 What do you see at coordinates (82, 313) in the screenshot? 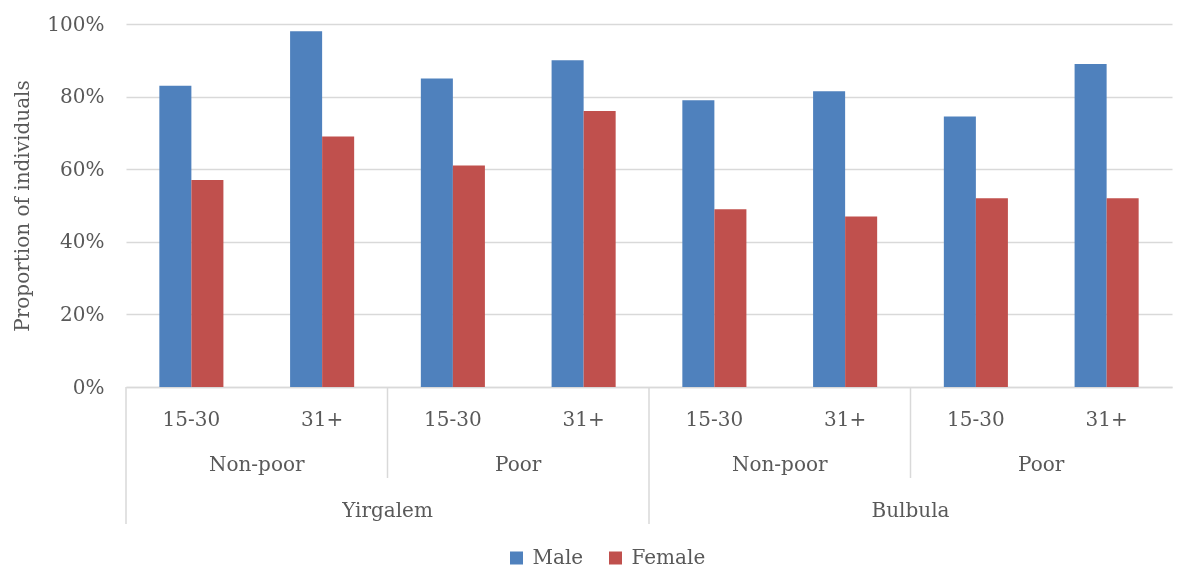
I see `y-tick-label: 20%` at bounding box center [82, 313].